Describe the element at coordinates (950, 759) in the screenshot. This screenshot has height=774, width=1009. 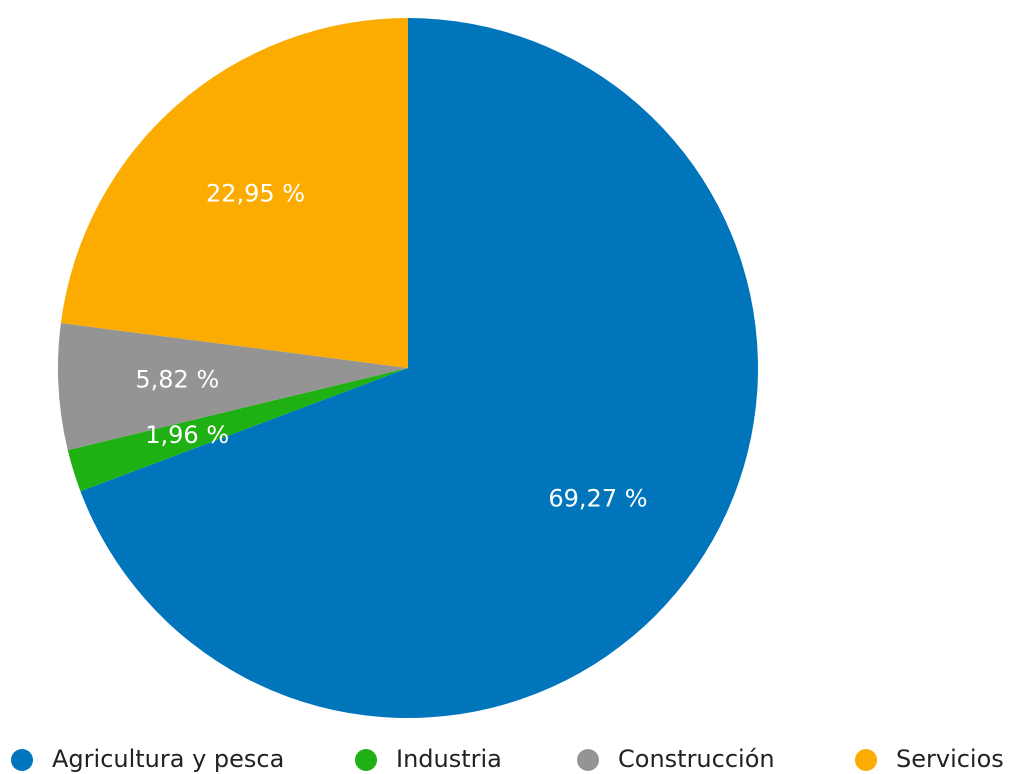
I see `legend-label: Servicios` at that location.